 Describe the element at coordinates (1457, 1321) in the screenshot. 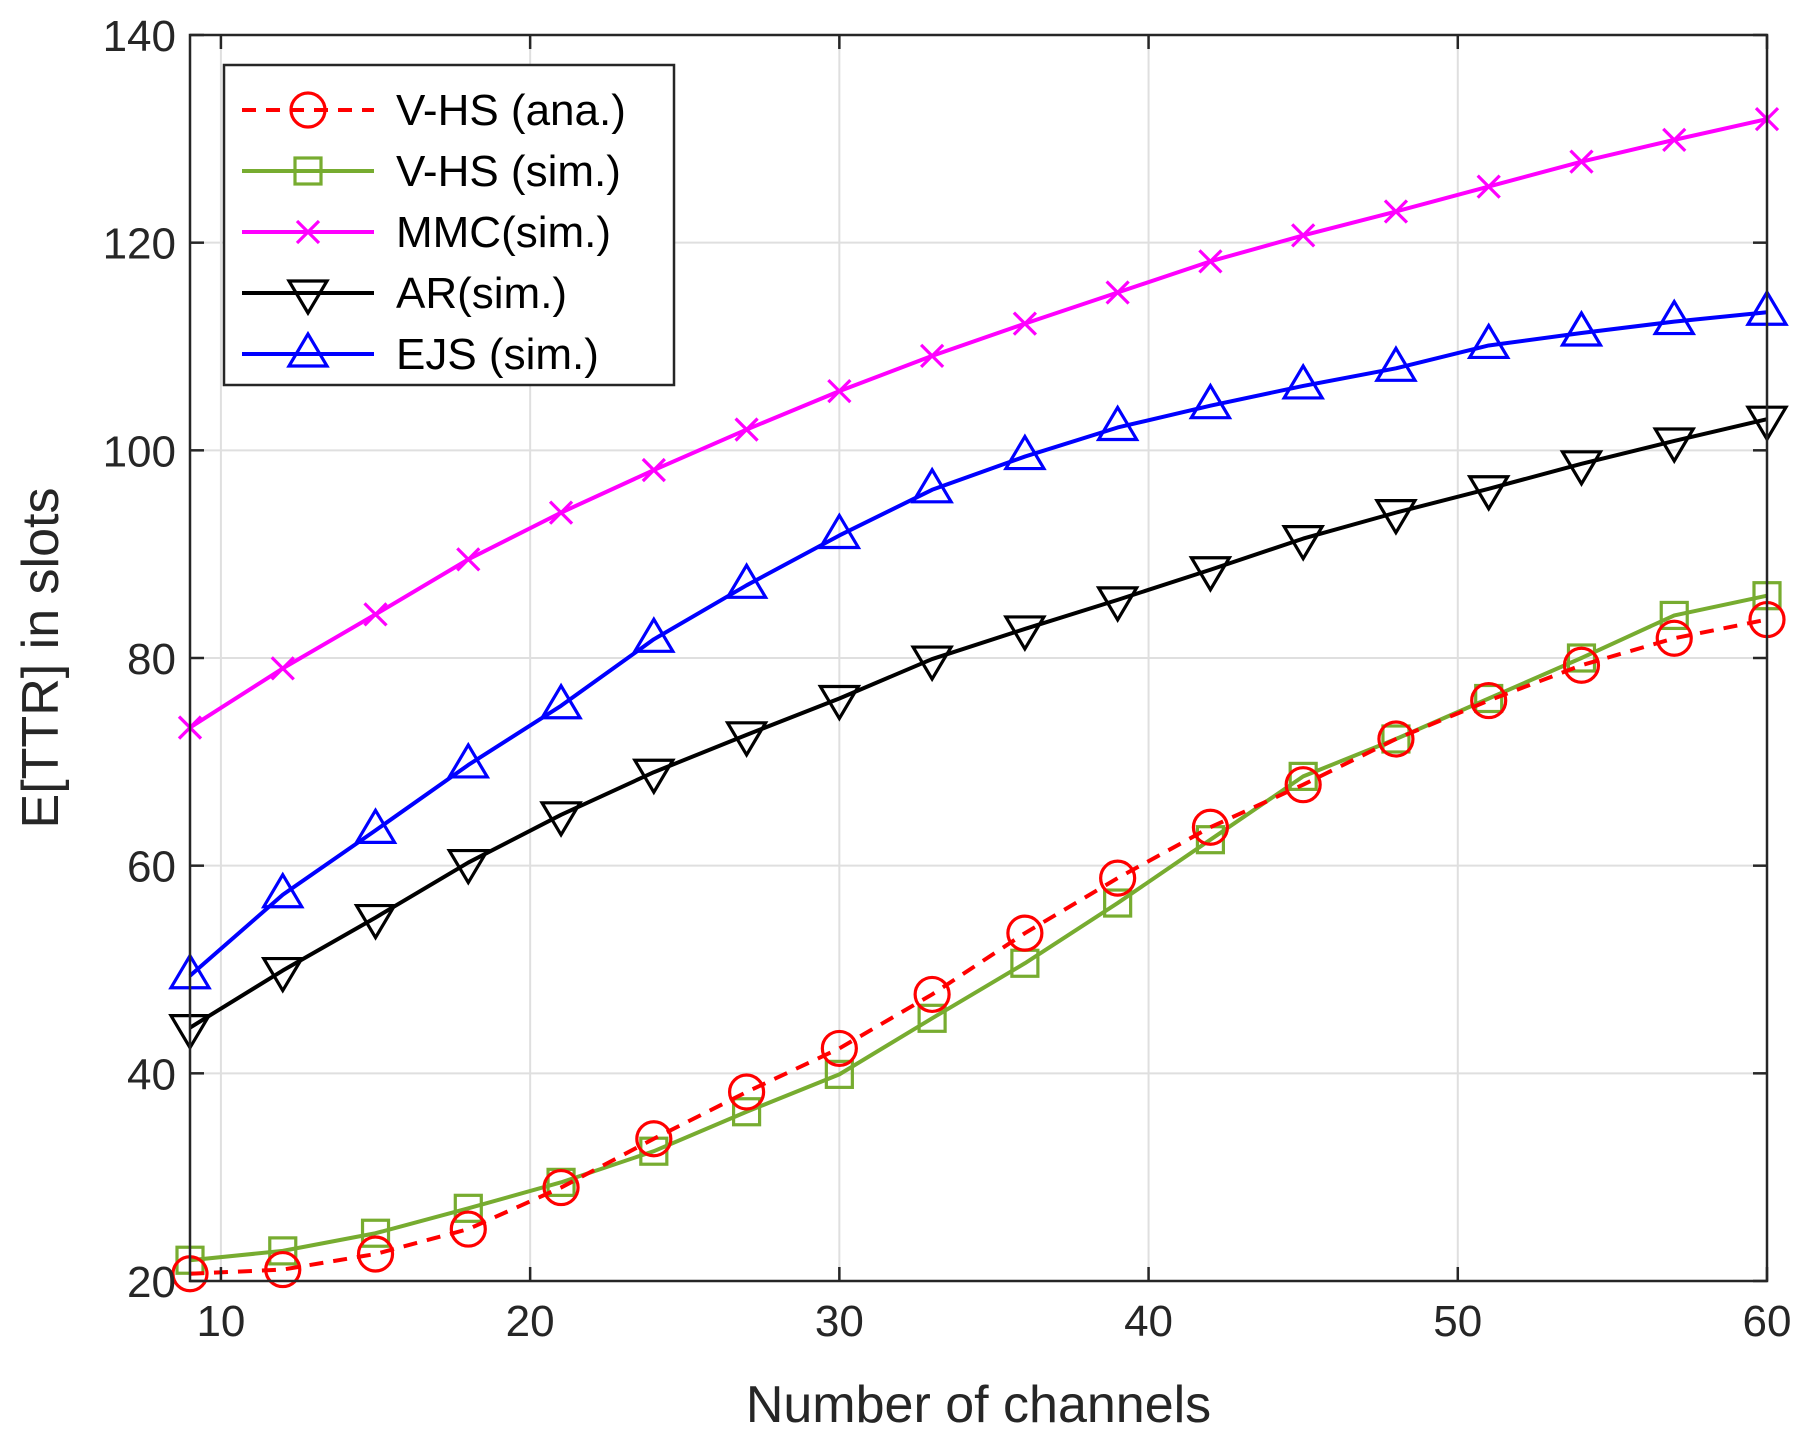

I see `x-tick-label: 50` at that location.